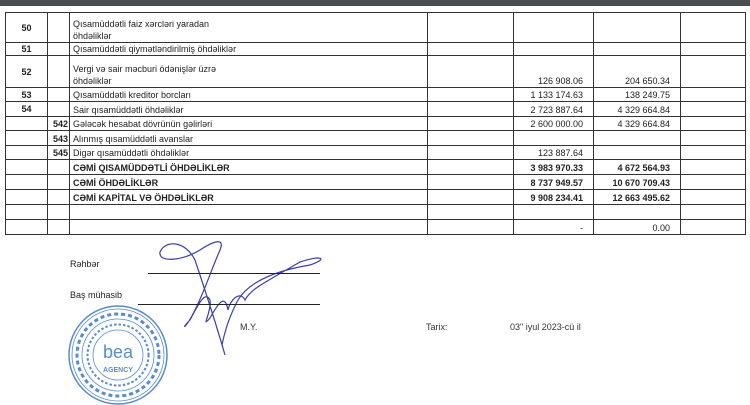  What do you see at coordinates (143, 198) in the screenshot?
I see `label-line: CƏMİ KAPİTAL VƏ ÖHDƏLİKLƏR` at bounding box center [143, 198].